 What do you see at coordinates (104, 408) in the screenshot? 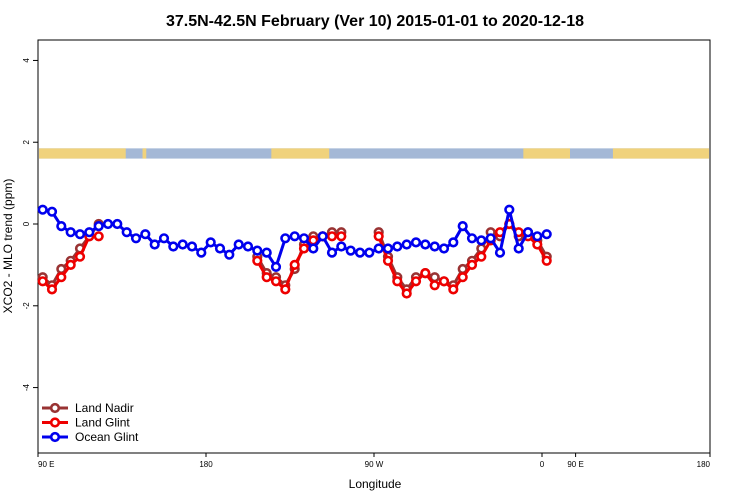
I see `legend-label: Land Nadir` at bounding box center [104, 408].